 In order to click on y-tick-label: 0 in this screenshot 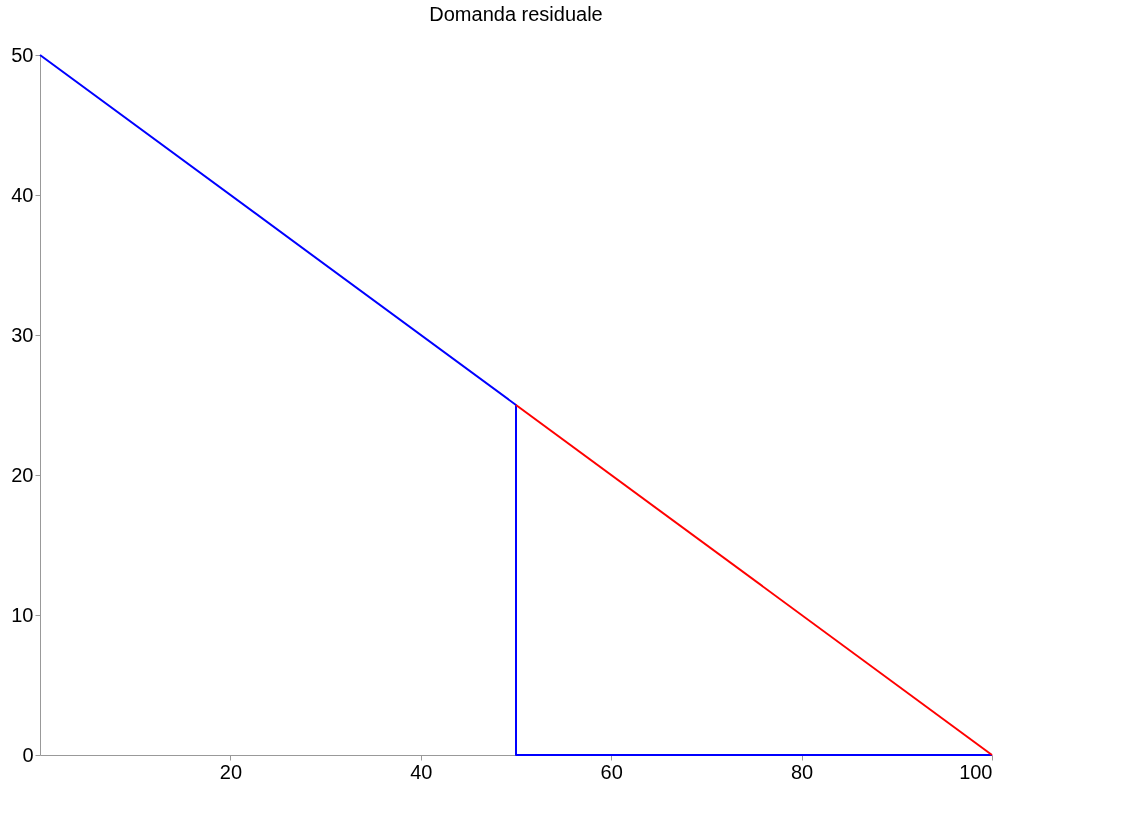, I will do `click(28, 754)`.